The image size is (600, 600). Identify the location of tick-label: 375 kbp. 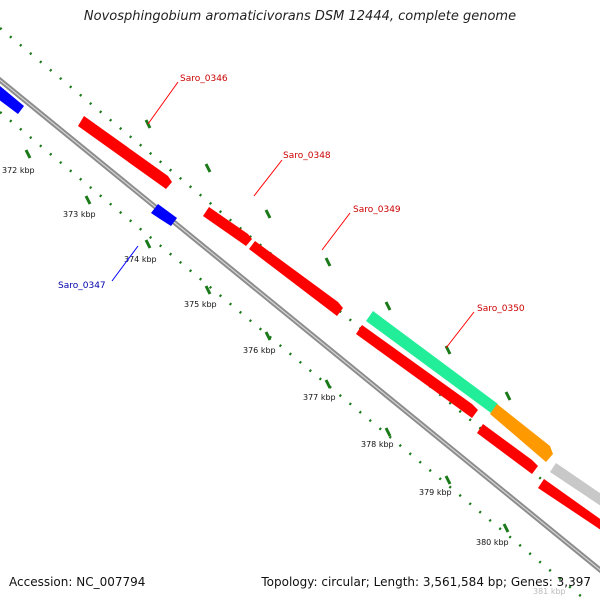
(200, 304).